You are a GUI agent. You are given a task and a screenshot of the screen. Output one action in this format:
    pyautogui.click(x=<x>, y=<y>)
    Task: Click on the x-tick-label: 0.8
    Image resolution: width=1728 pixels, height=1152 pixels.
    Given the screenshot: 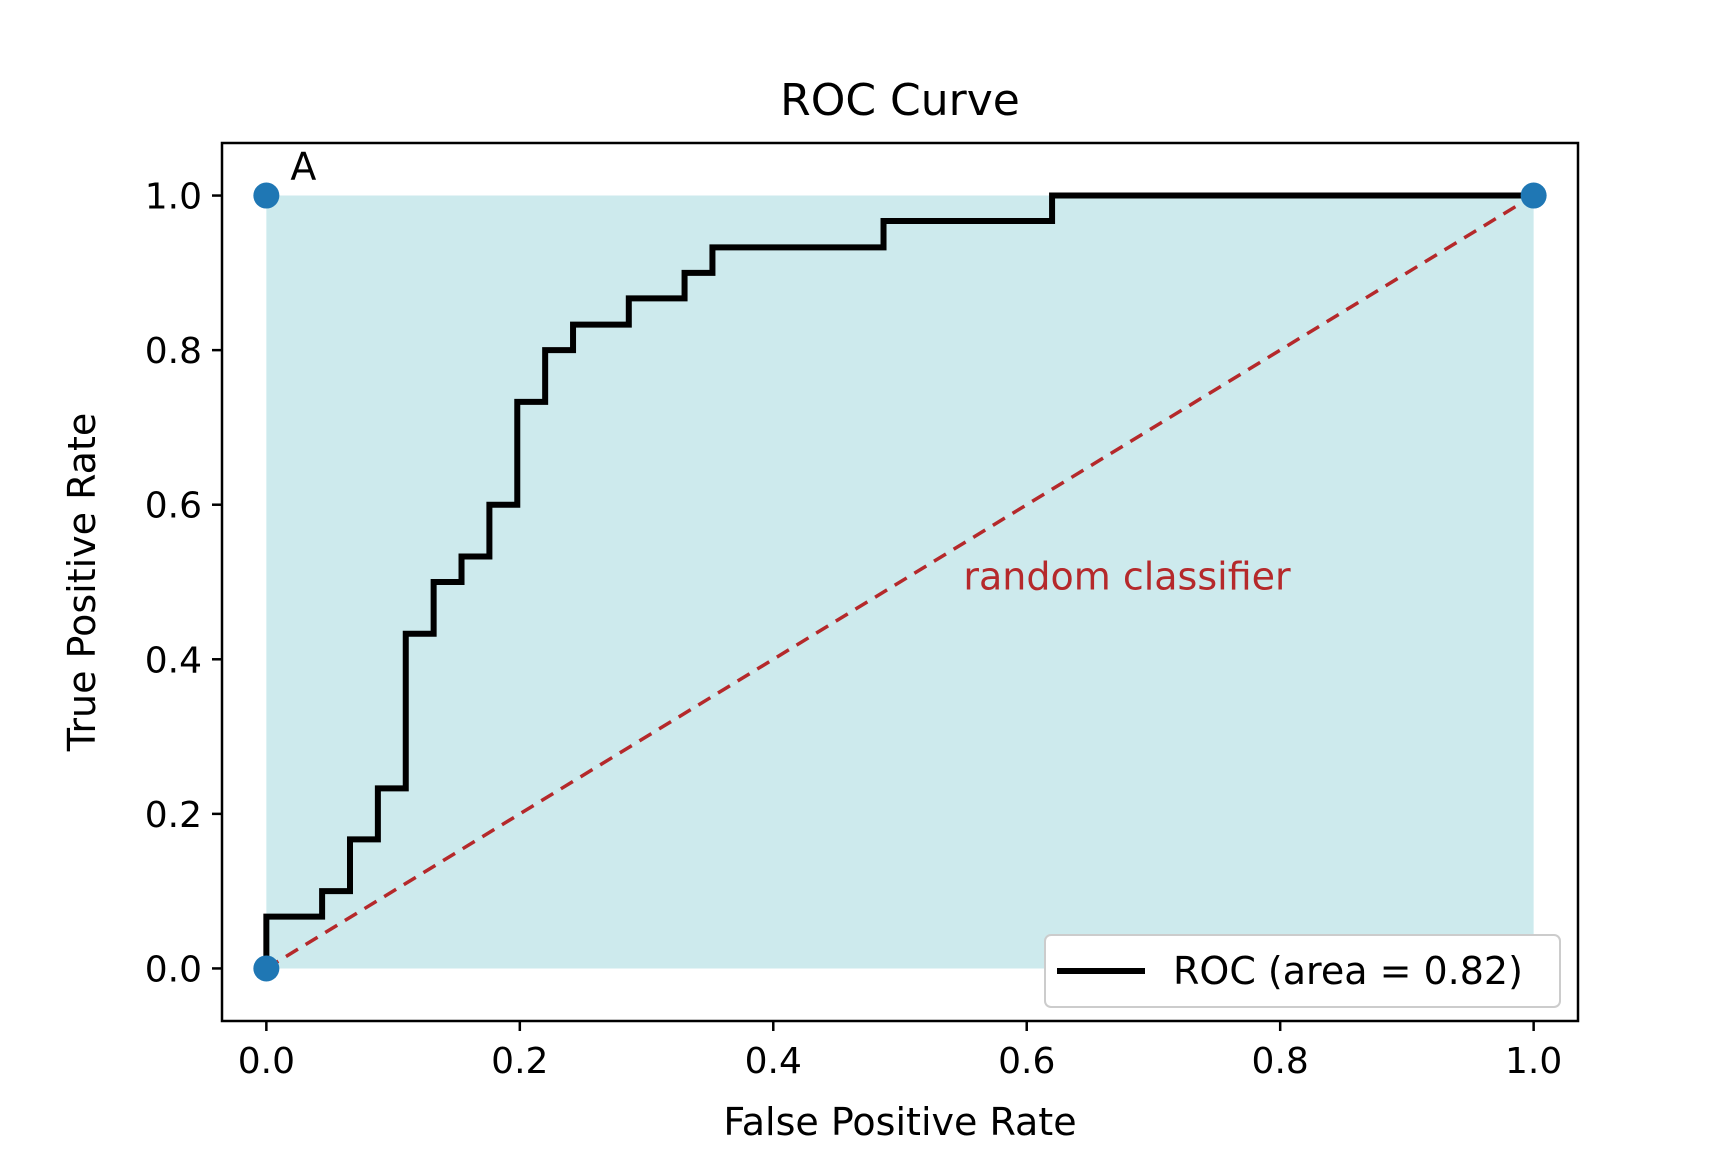 What is the action you would take?
    pyautogui.click(x=1280, y=1061)
    